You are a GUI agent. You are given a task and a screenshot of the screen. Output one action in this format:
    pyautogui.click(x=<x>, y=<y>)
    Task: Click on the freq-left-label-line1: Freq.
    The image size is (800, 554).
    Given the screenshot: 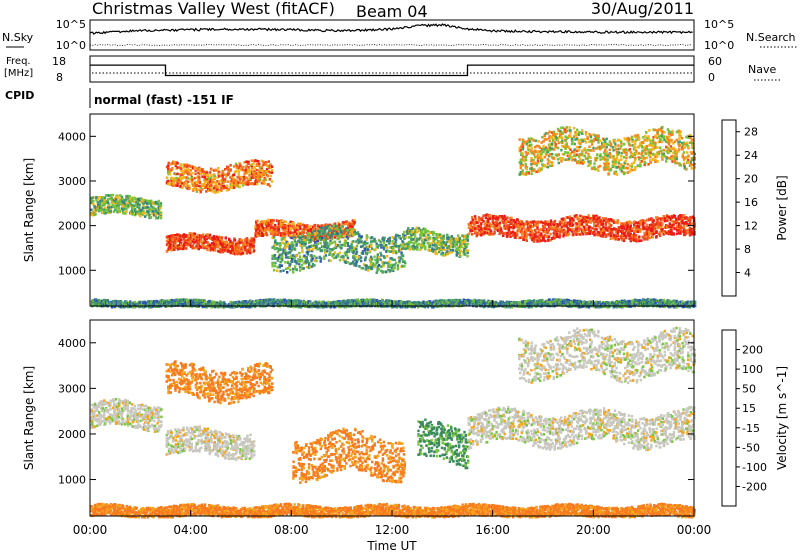 What is the action you would take?
    pyautogui.click(x=18, y=61)
    